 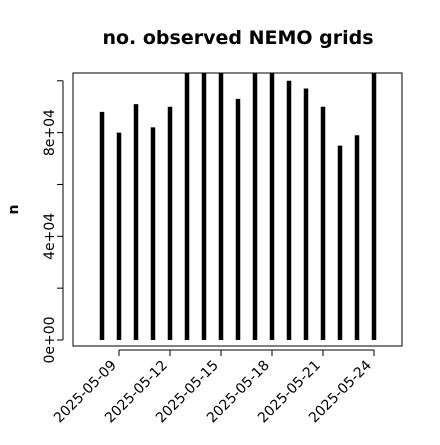 I want to click on chart-title: no. observed NEMO grids, so click(x=237, y=38).